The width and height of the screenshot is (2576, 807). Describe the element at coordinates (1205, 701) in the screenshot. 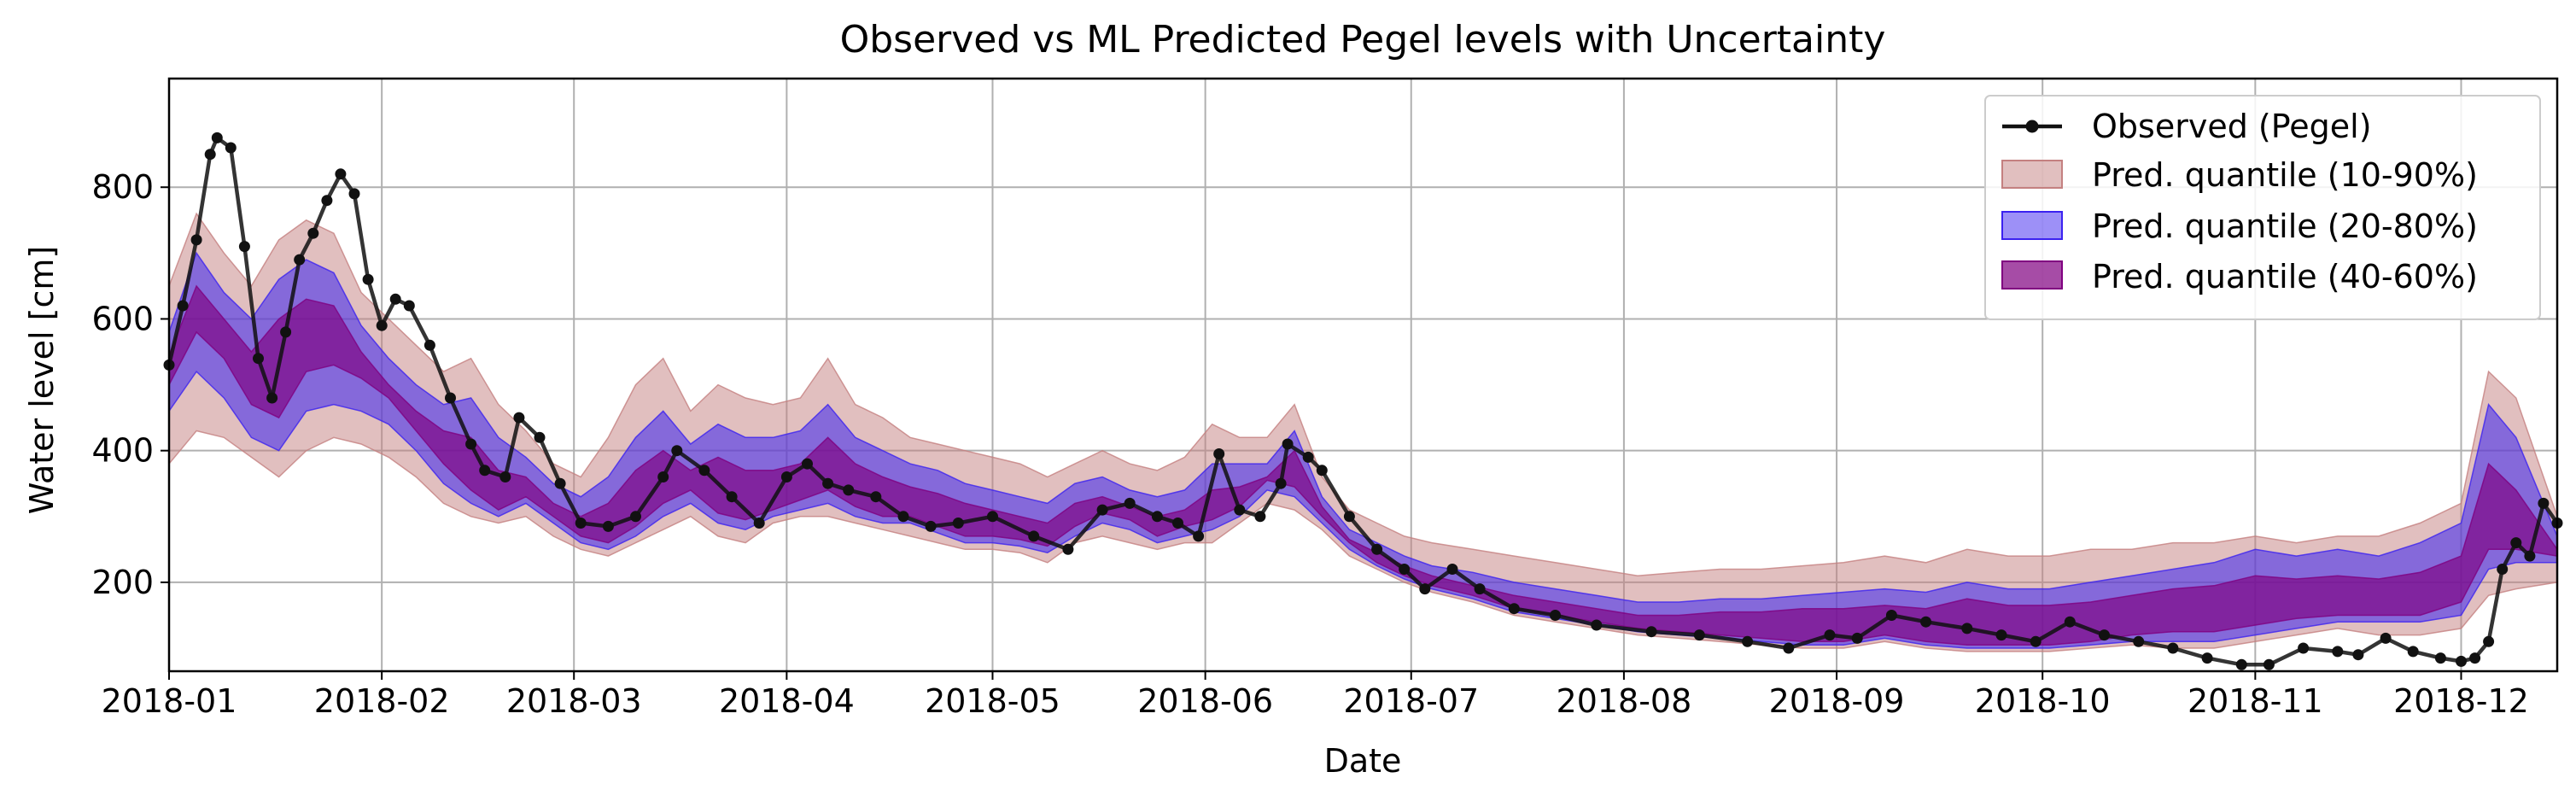

I see `x-tick-label: 2018-06` at that location.